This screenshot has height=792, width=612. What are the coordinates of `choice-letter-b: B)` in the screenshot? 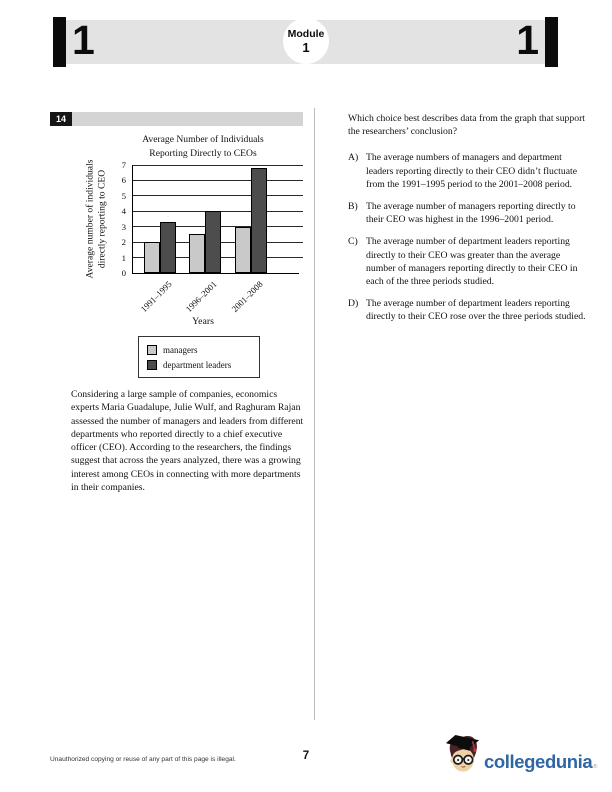 It's located at (353, 207).